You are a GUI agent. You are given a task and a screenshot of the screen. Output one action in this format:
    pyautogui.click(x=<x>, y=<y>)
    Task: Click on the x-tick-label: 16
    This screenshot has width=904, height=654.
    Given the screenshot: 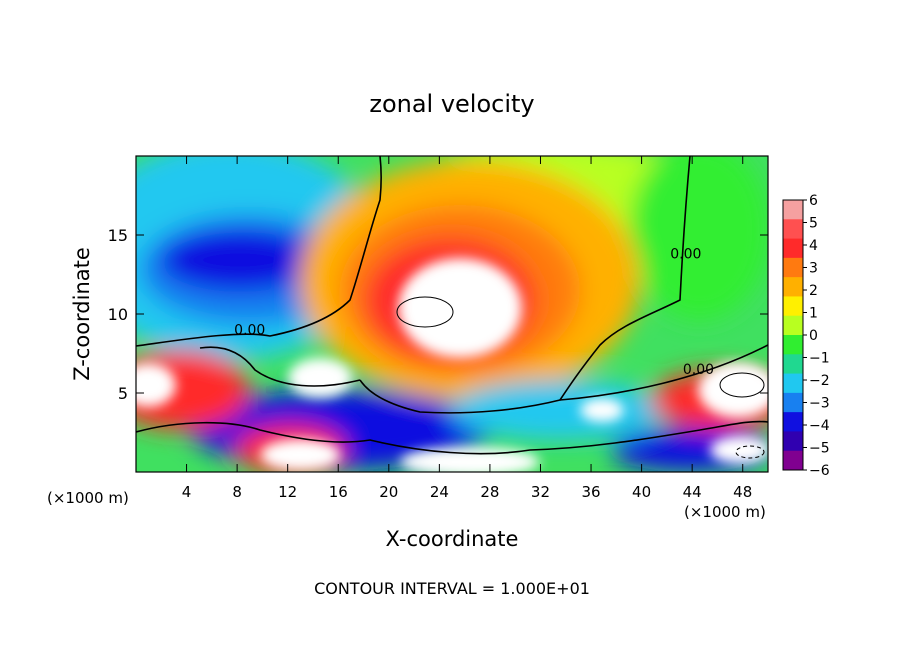 What is the action you would take?
    pyautogui.click(x=338, y=492)
    